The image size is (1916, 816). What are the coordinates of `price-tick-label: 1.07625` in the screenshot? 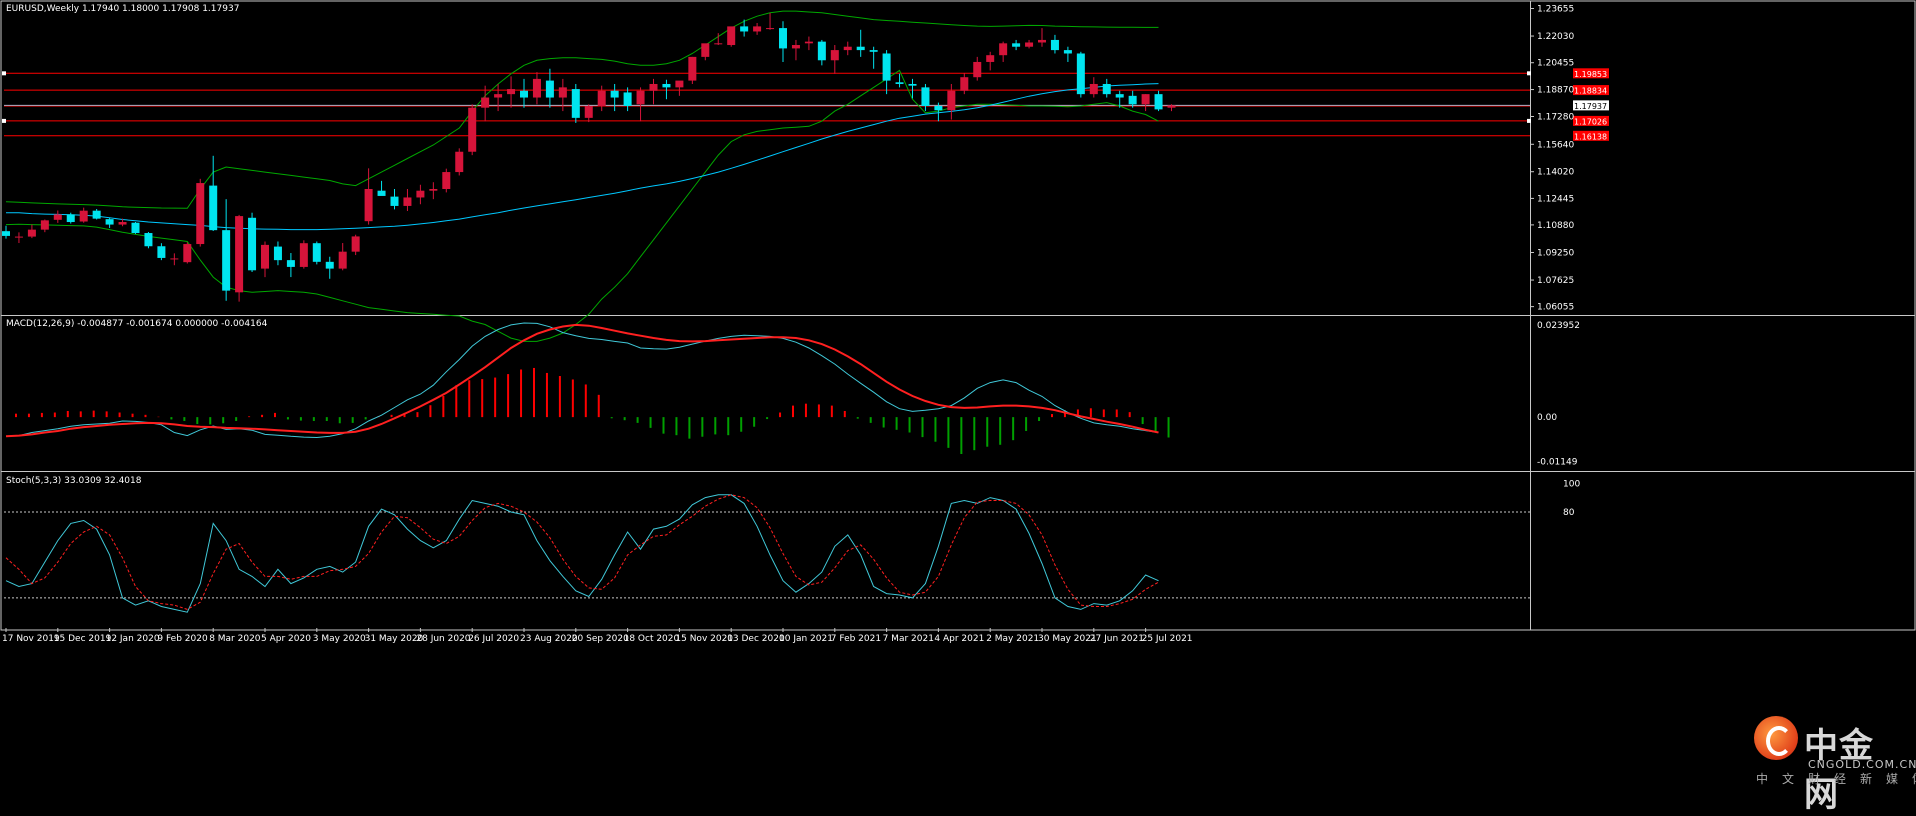 It's located at (1555, 281).